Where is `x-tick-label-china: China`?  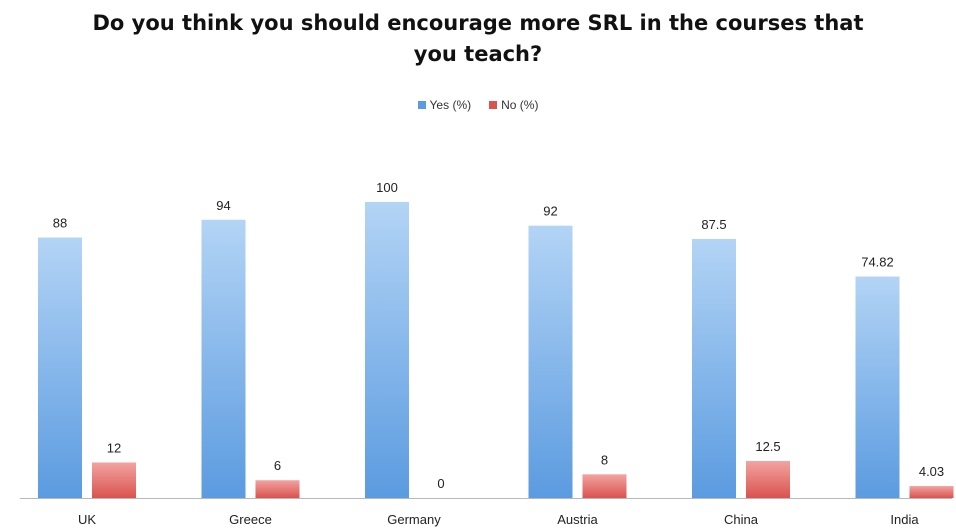 x-tick-label-china: China is located at coordinates (741, 519).